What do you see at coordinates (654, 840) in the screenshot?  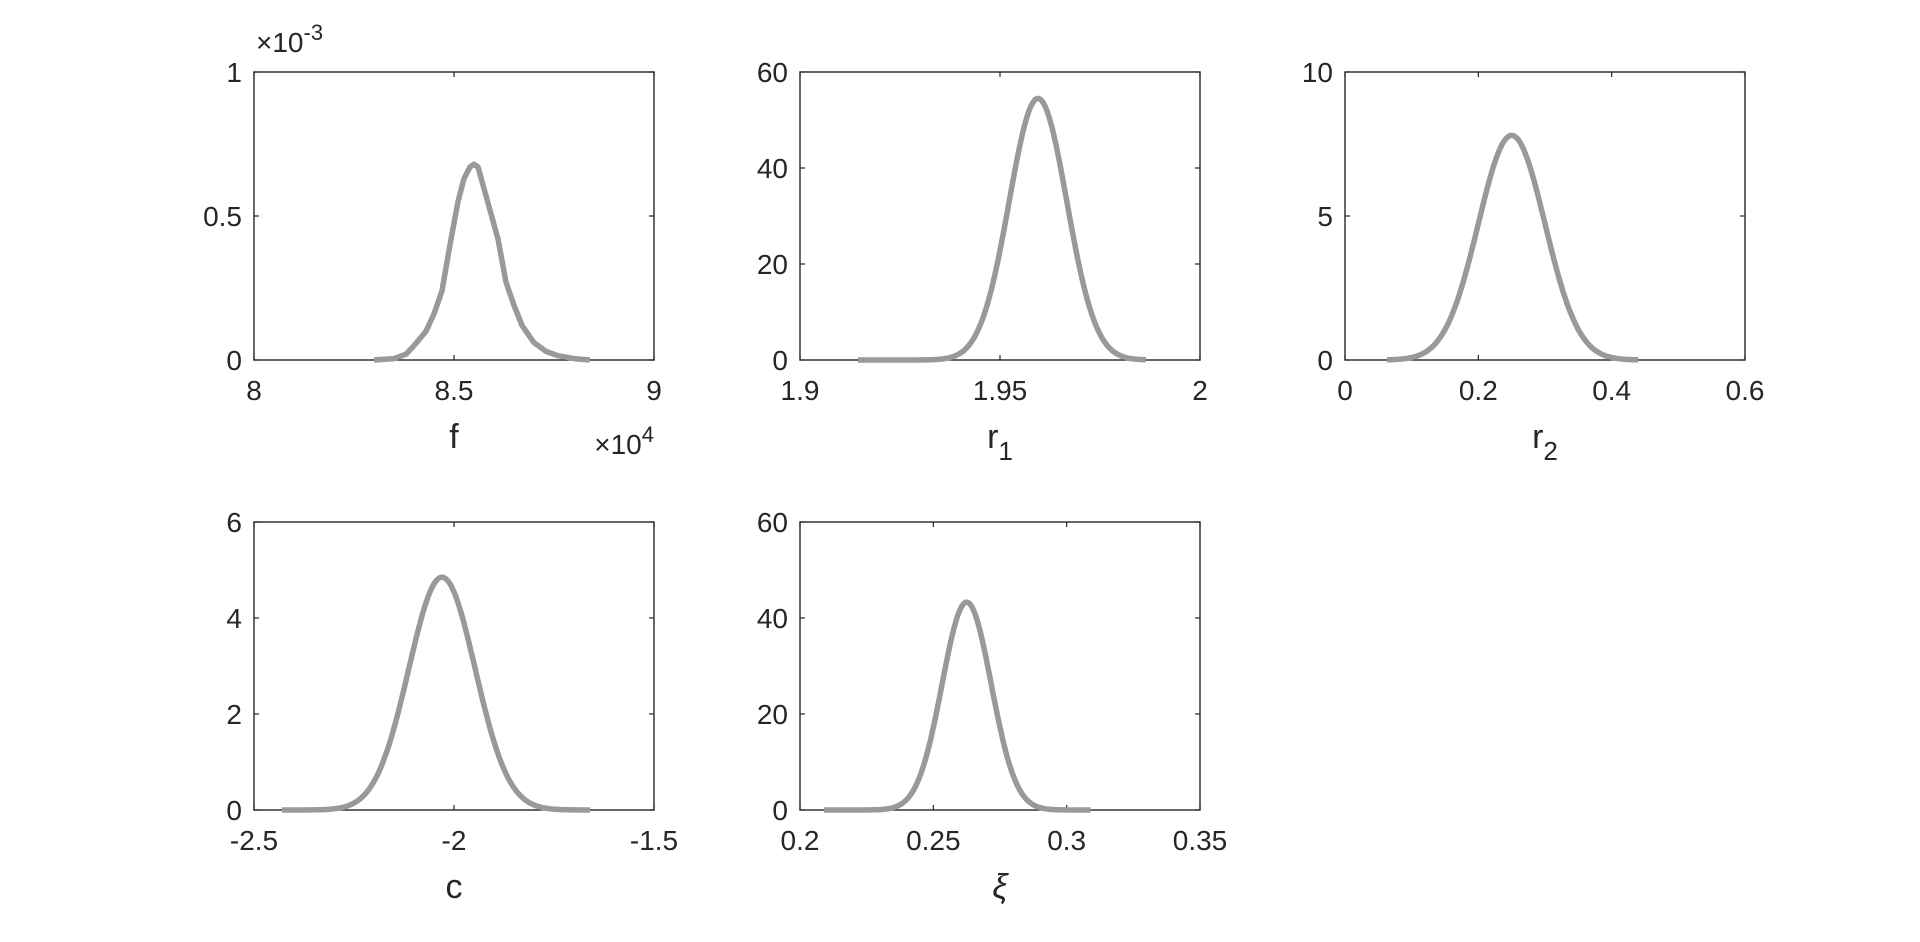 I see `x-tick-label: -1.5` at bounding box center [654, 840].